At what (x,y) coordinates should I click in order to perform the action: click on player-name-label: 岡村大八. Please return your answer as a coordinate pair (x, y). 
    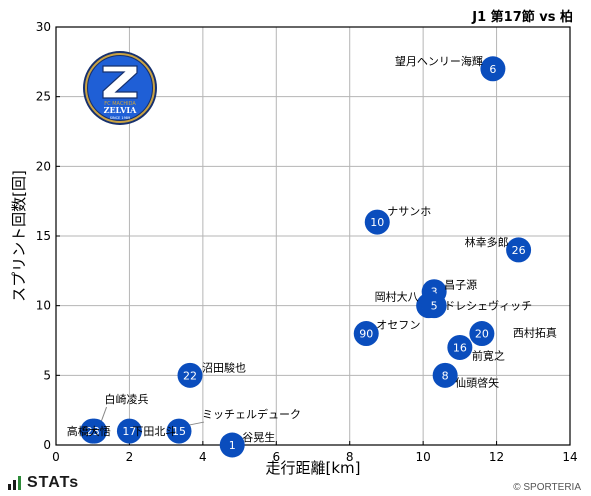
    Looking at the image, I should click on (397, 297).